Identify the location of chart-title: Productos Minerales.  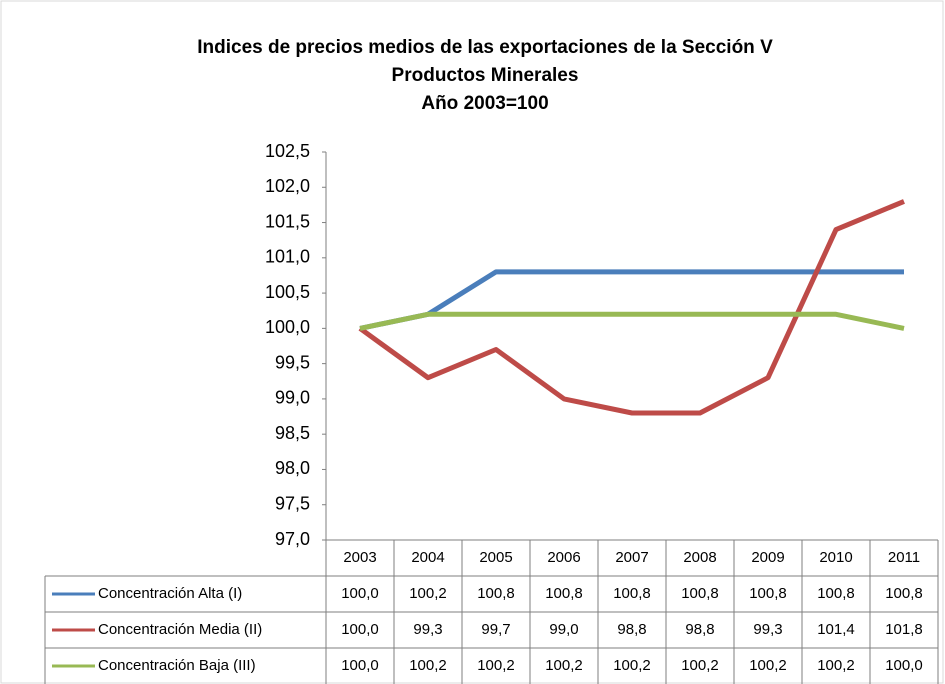
(485, 75).